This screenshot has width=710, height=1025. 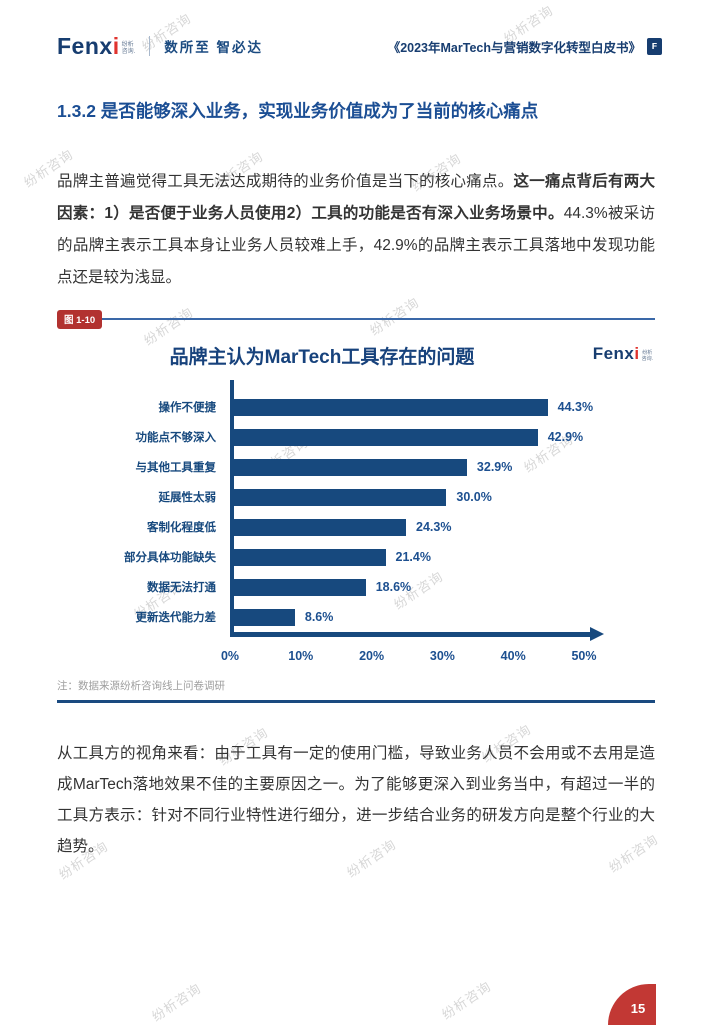 What do you see at coordinates (638, 1008) in the screenshot?
I see `page-number: 15` at bounding box center [638, 1008].